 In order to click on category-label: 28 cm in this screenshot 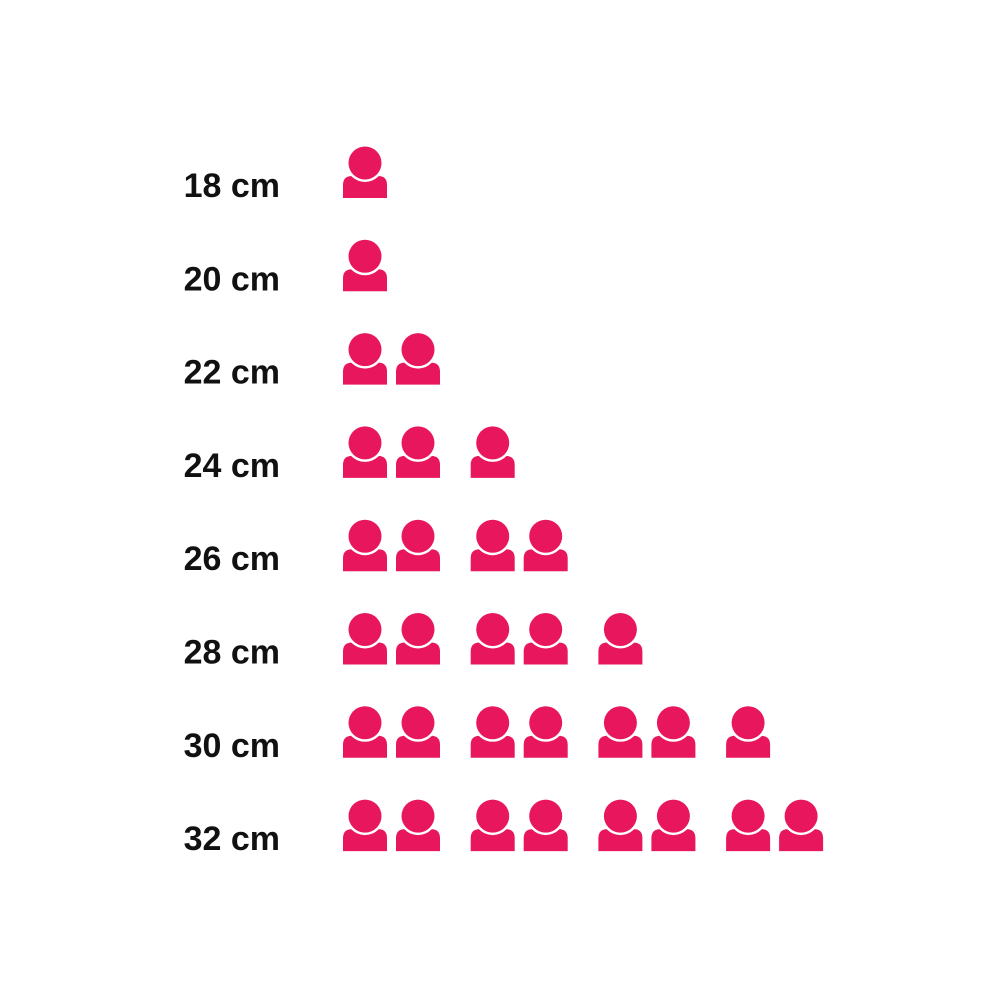, I will do `click(232, 653)`.